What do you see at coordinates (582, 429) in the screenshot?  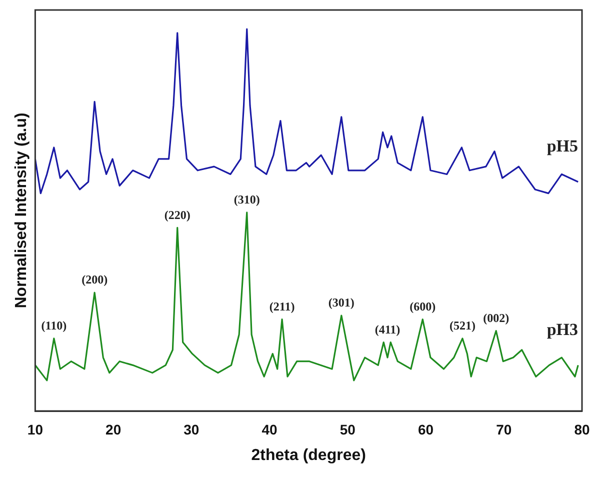 I see `x-tick-label: 80` at bounding box center [582, 429].